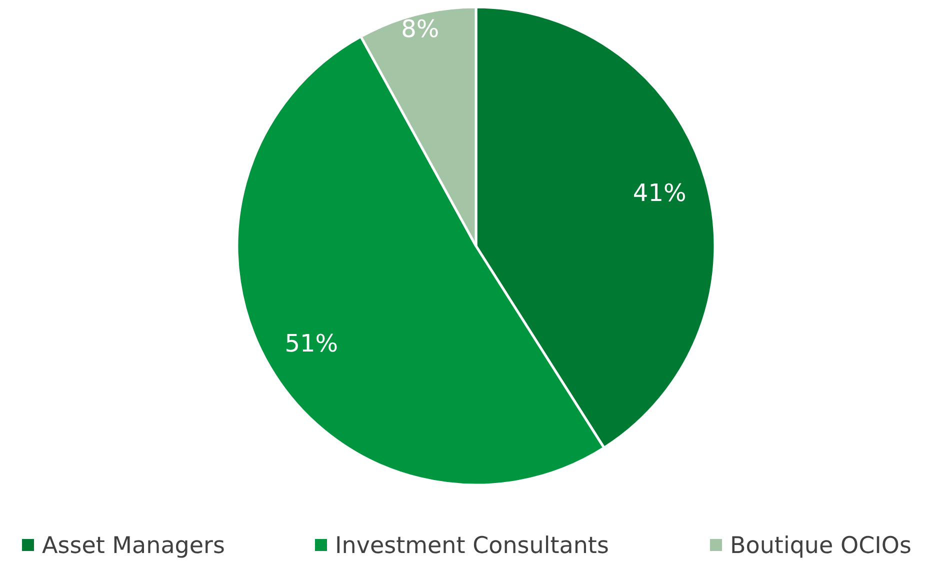 This screenshot has width=947, height=561. I want to click on data-label: 41%, so click(659, 193).